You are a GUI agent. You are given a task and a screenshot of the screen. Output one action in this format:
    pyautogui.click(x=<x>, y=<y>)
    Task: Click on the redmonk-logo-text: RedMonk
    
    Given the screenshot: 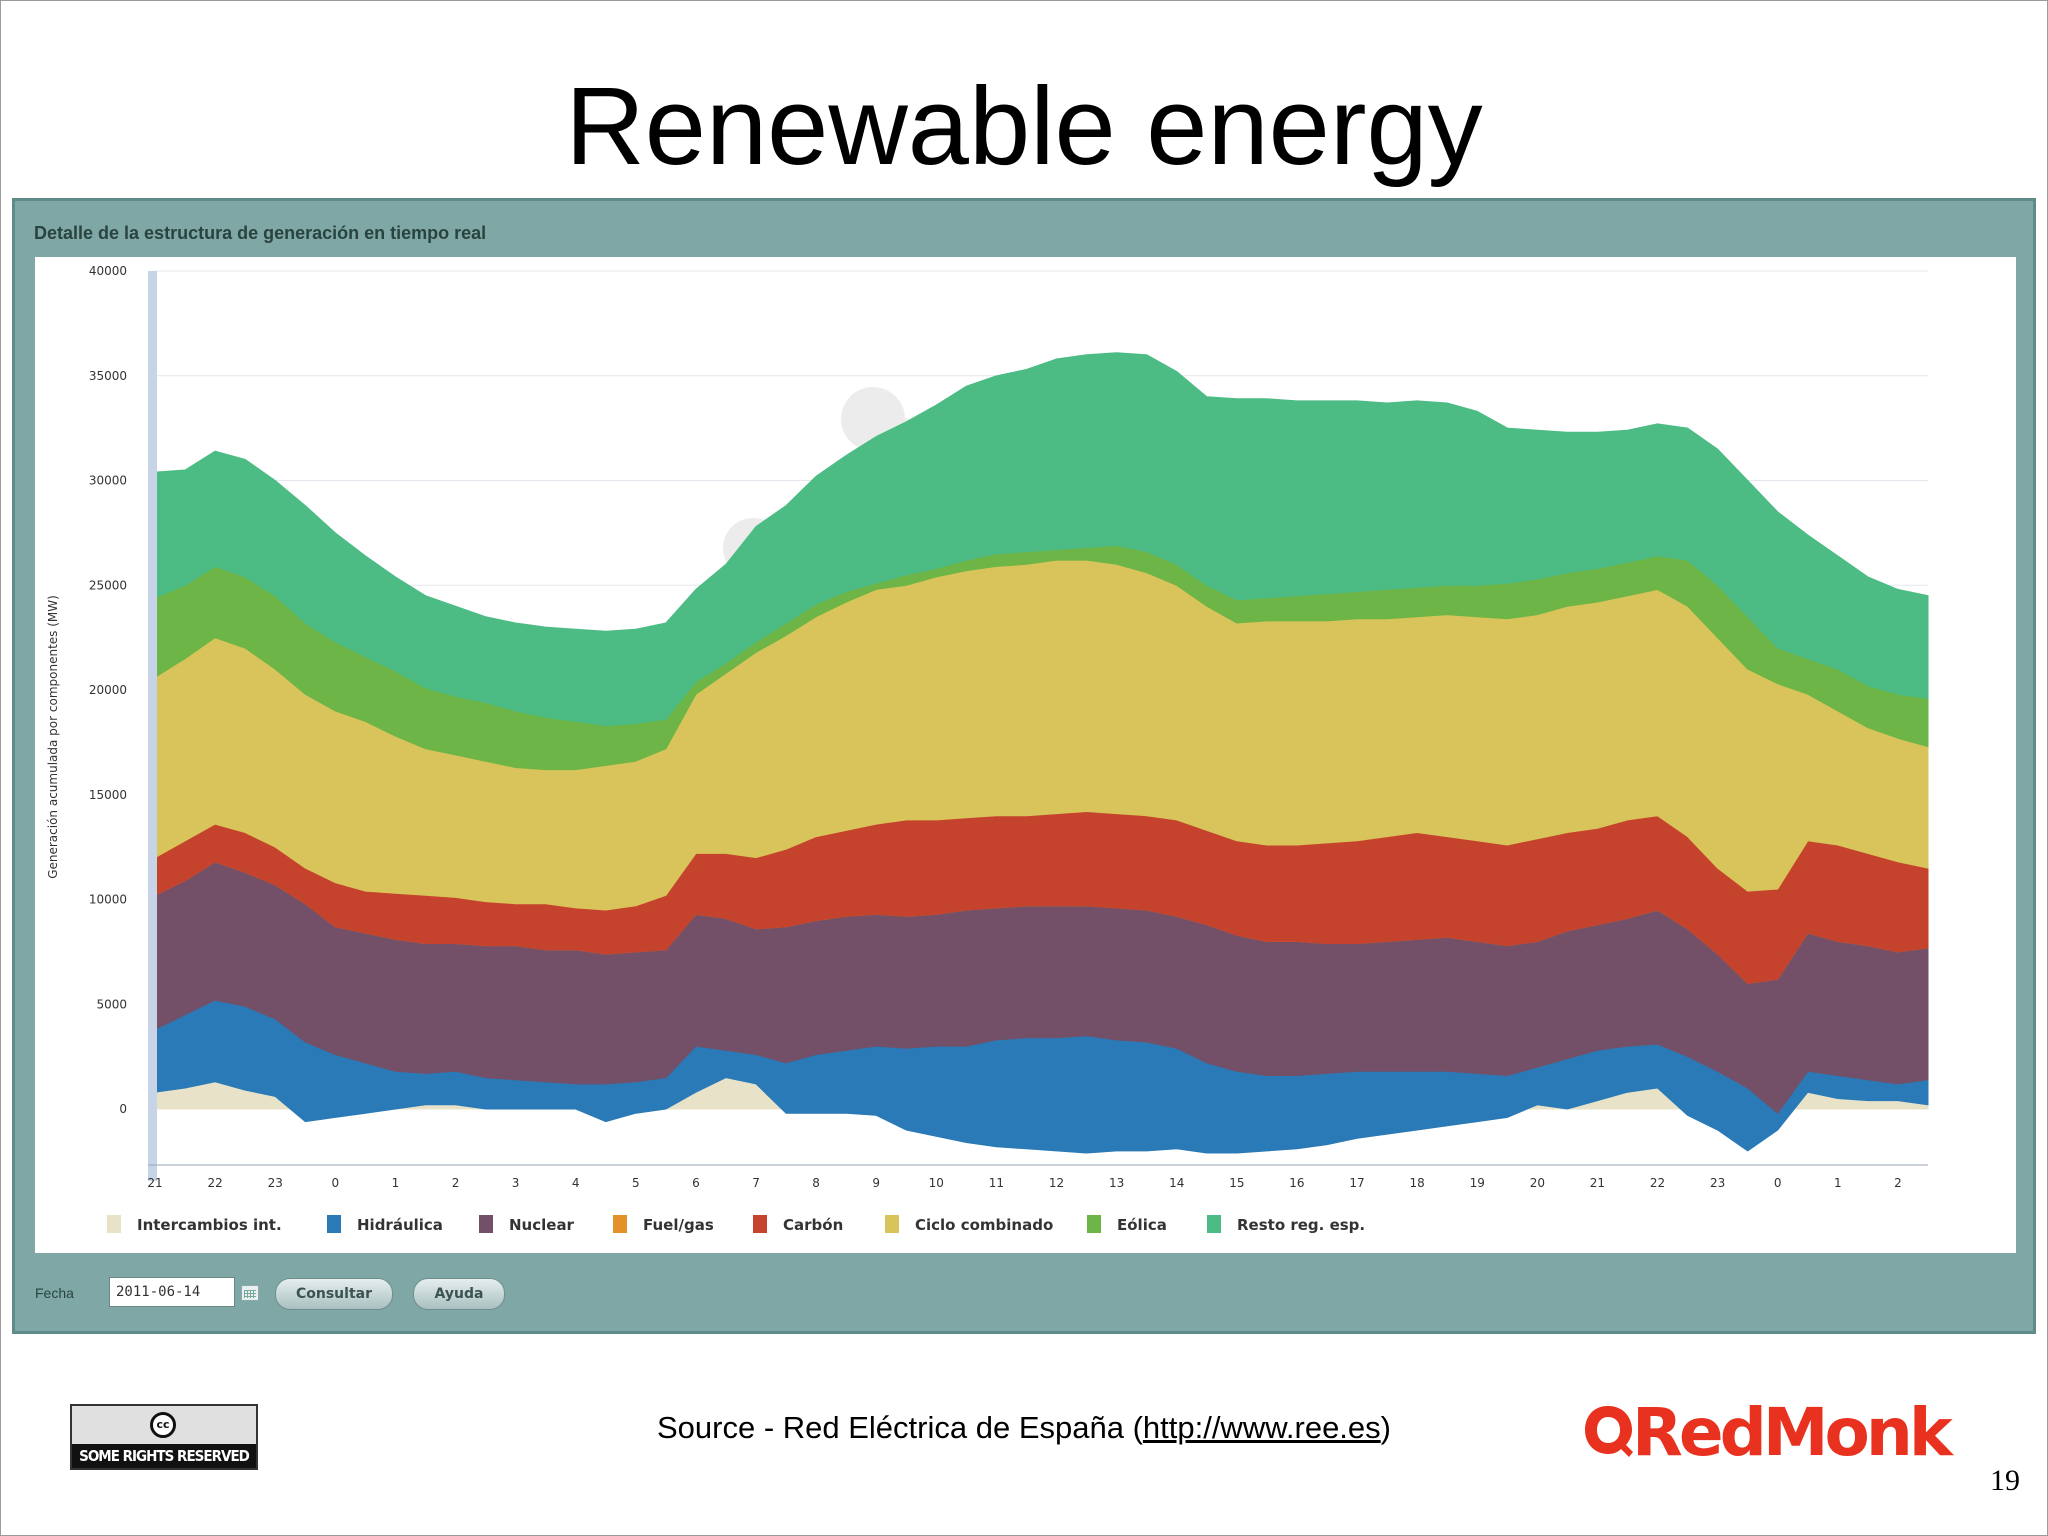 What is the action you would take?
    pyautogui.click(x=1792, y=1432)
    